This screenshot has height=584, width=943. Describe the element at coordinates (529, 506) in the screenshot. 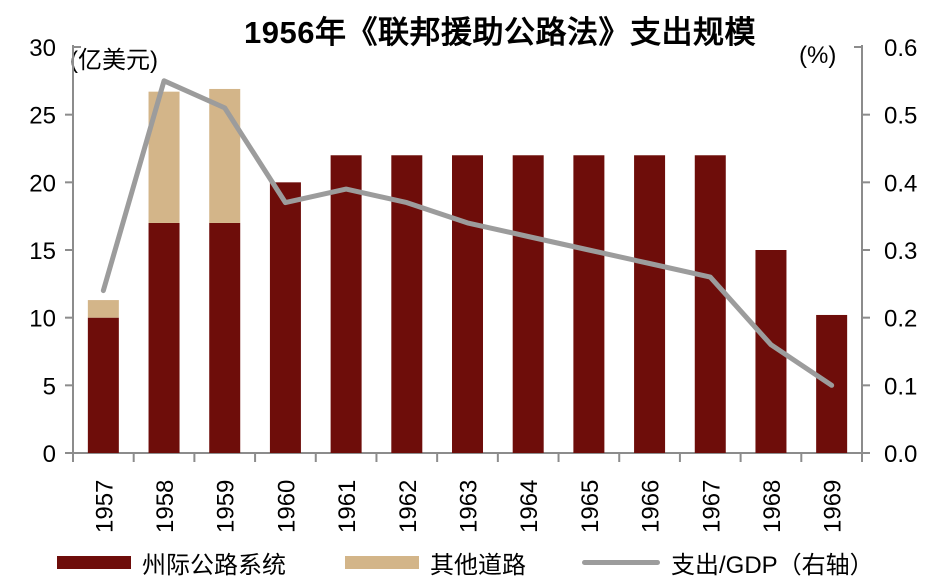

I see `x-axis-category-label-1964: 1964` at that location.